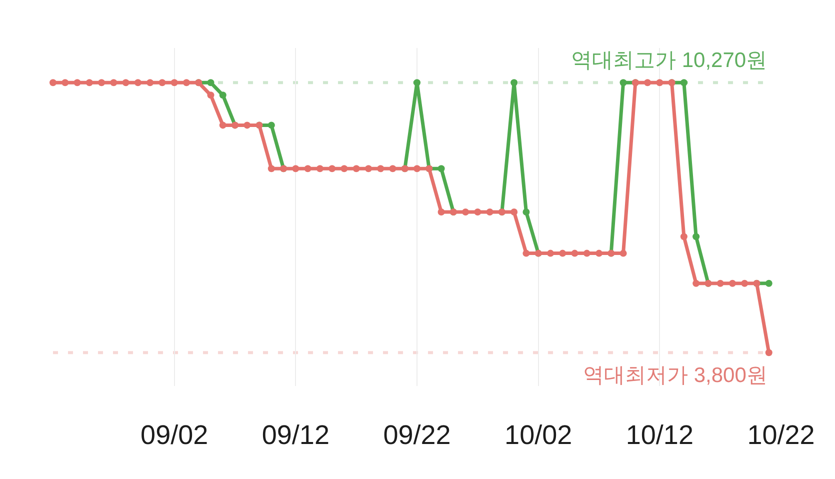 The height and width of the screenshot is (479, 835). What do you see at coordinates (669, 60) in the screenshot?
I see `ref-line-label: 역대최고가 10,270원` at bounding box center [669, 60].